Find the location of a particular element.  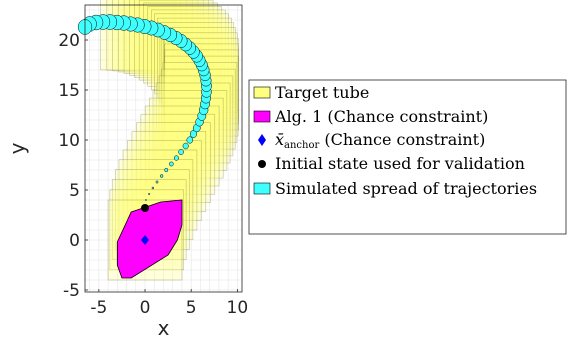

x-tick-label: 5 is located at coordinates (191, 308).